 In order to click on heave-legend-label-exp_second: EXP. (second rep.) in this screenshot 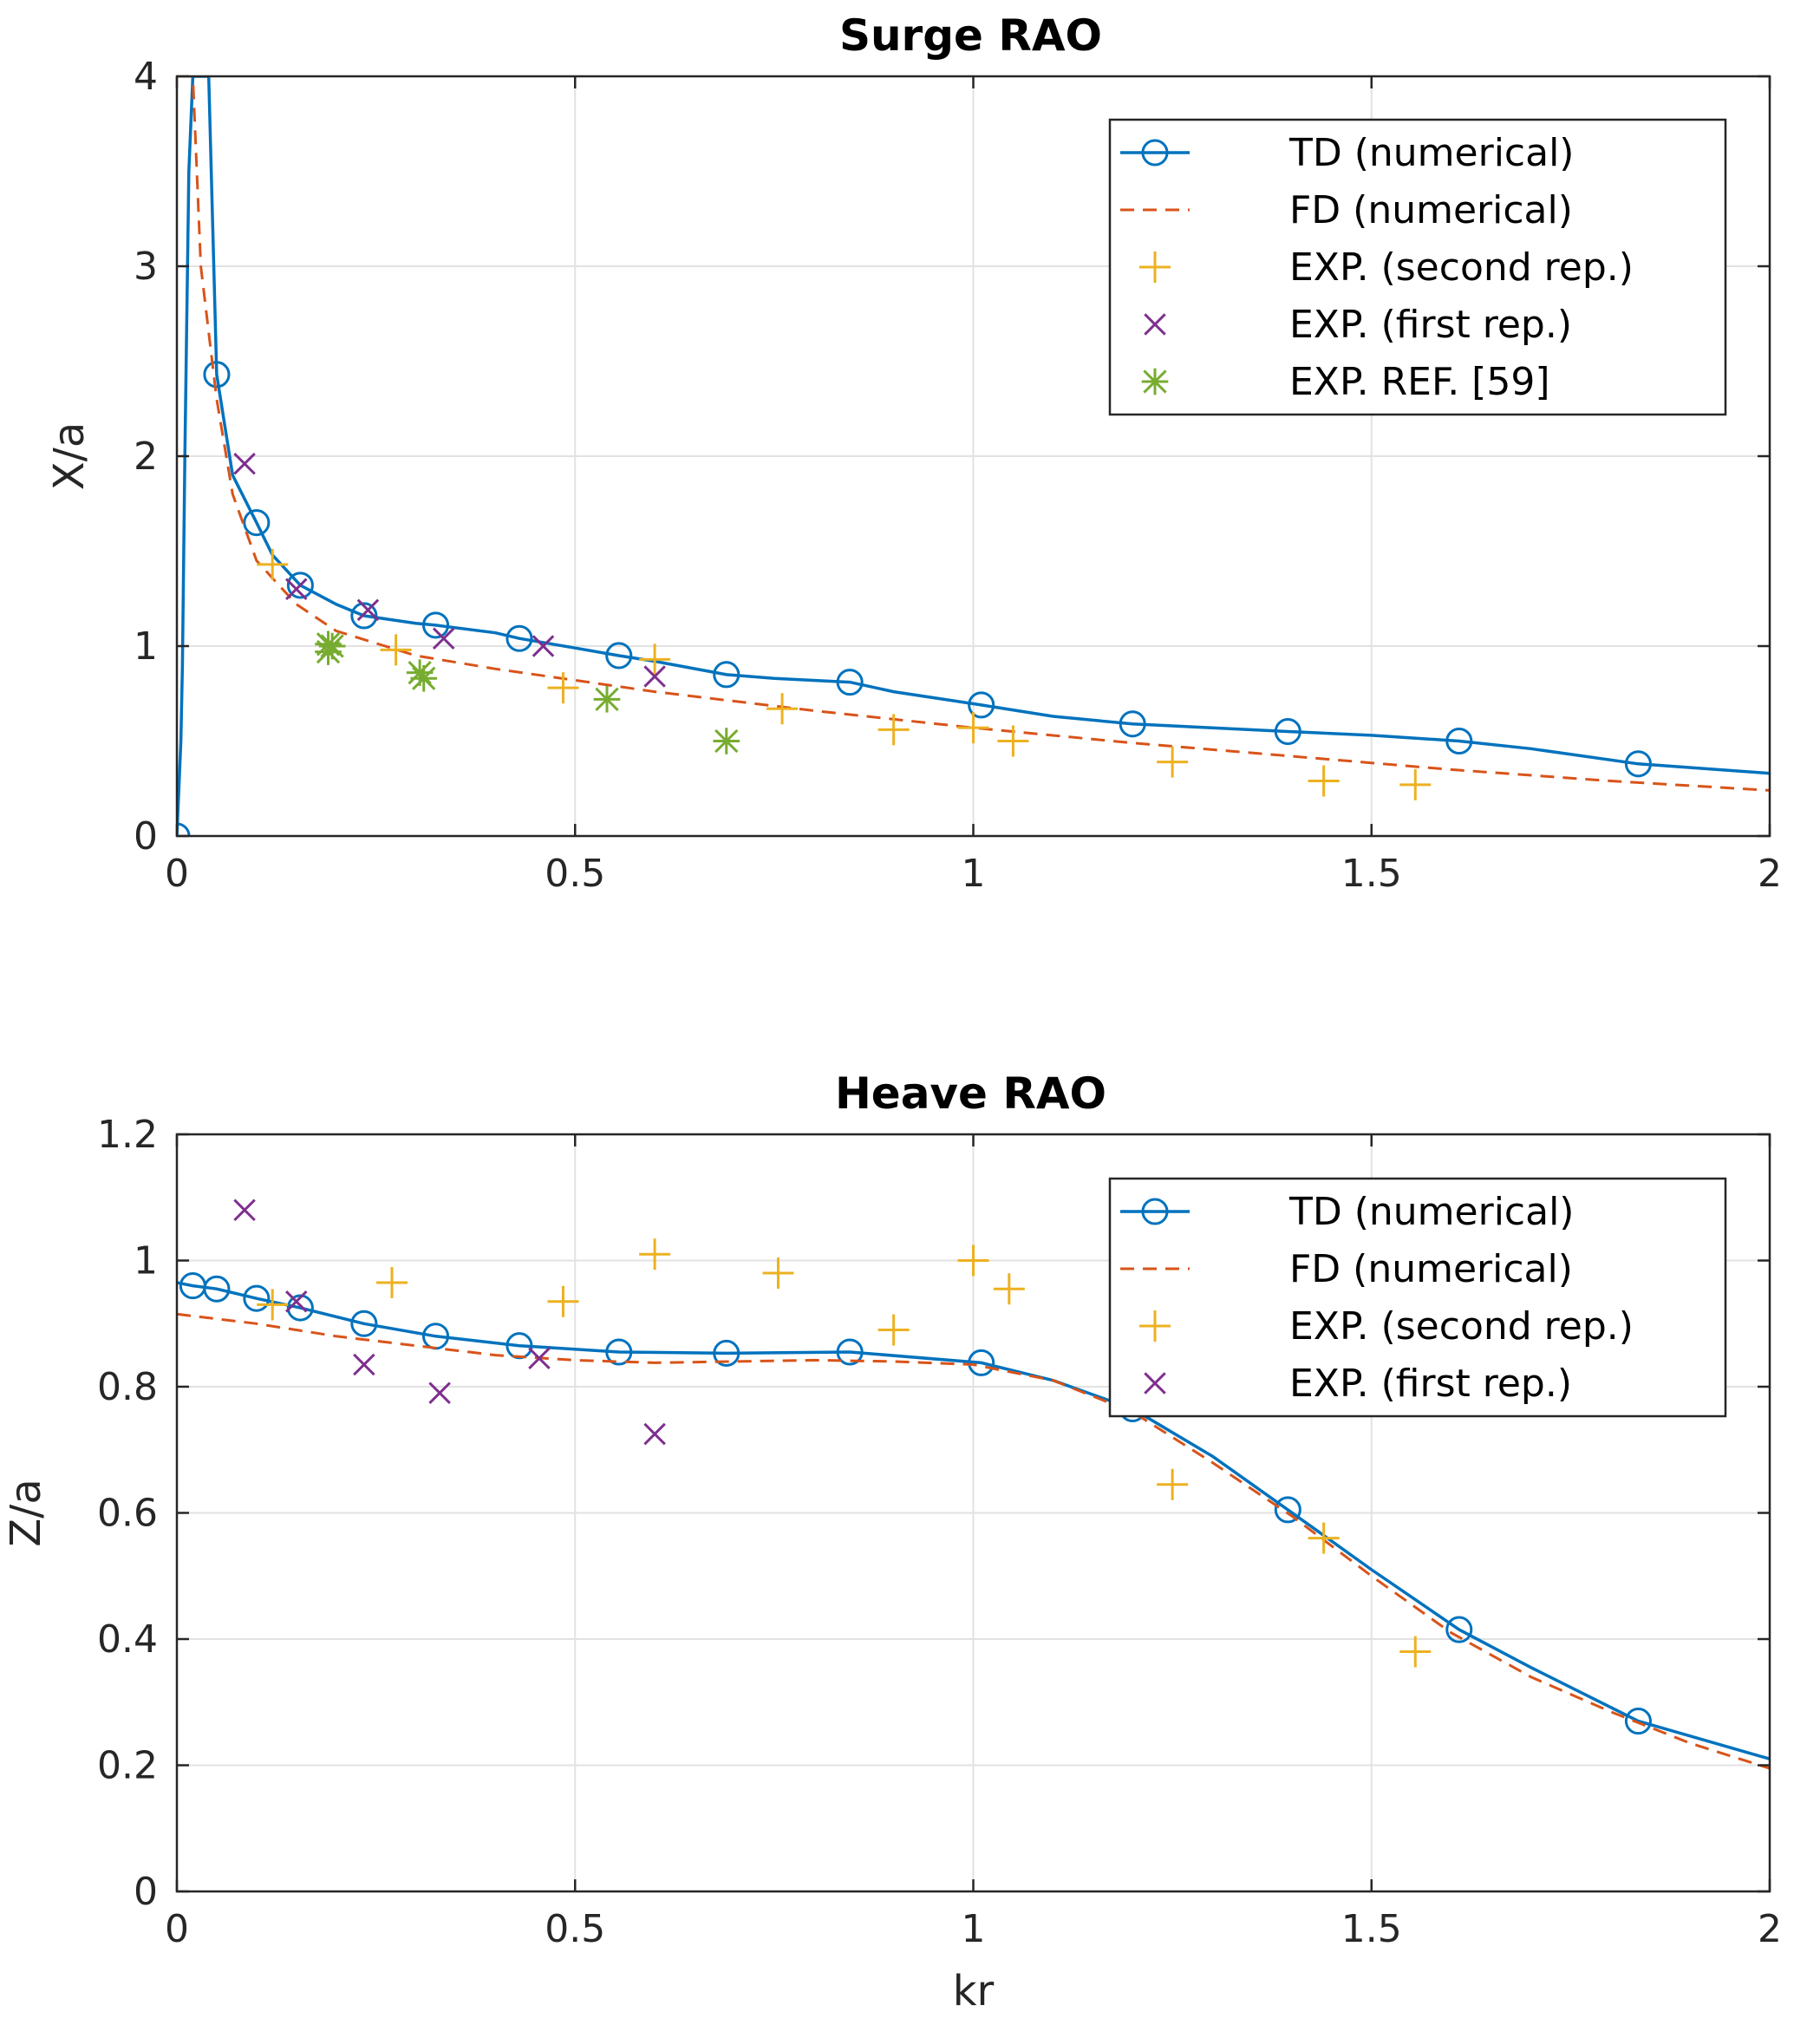, I will do `click(1461, 1326)`.